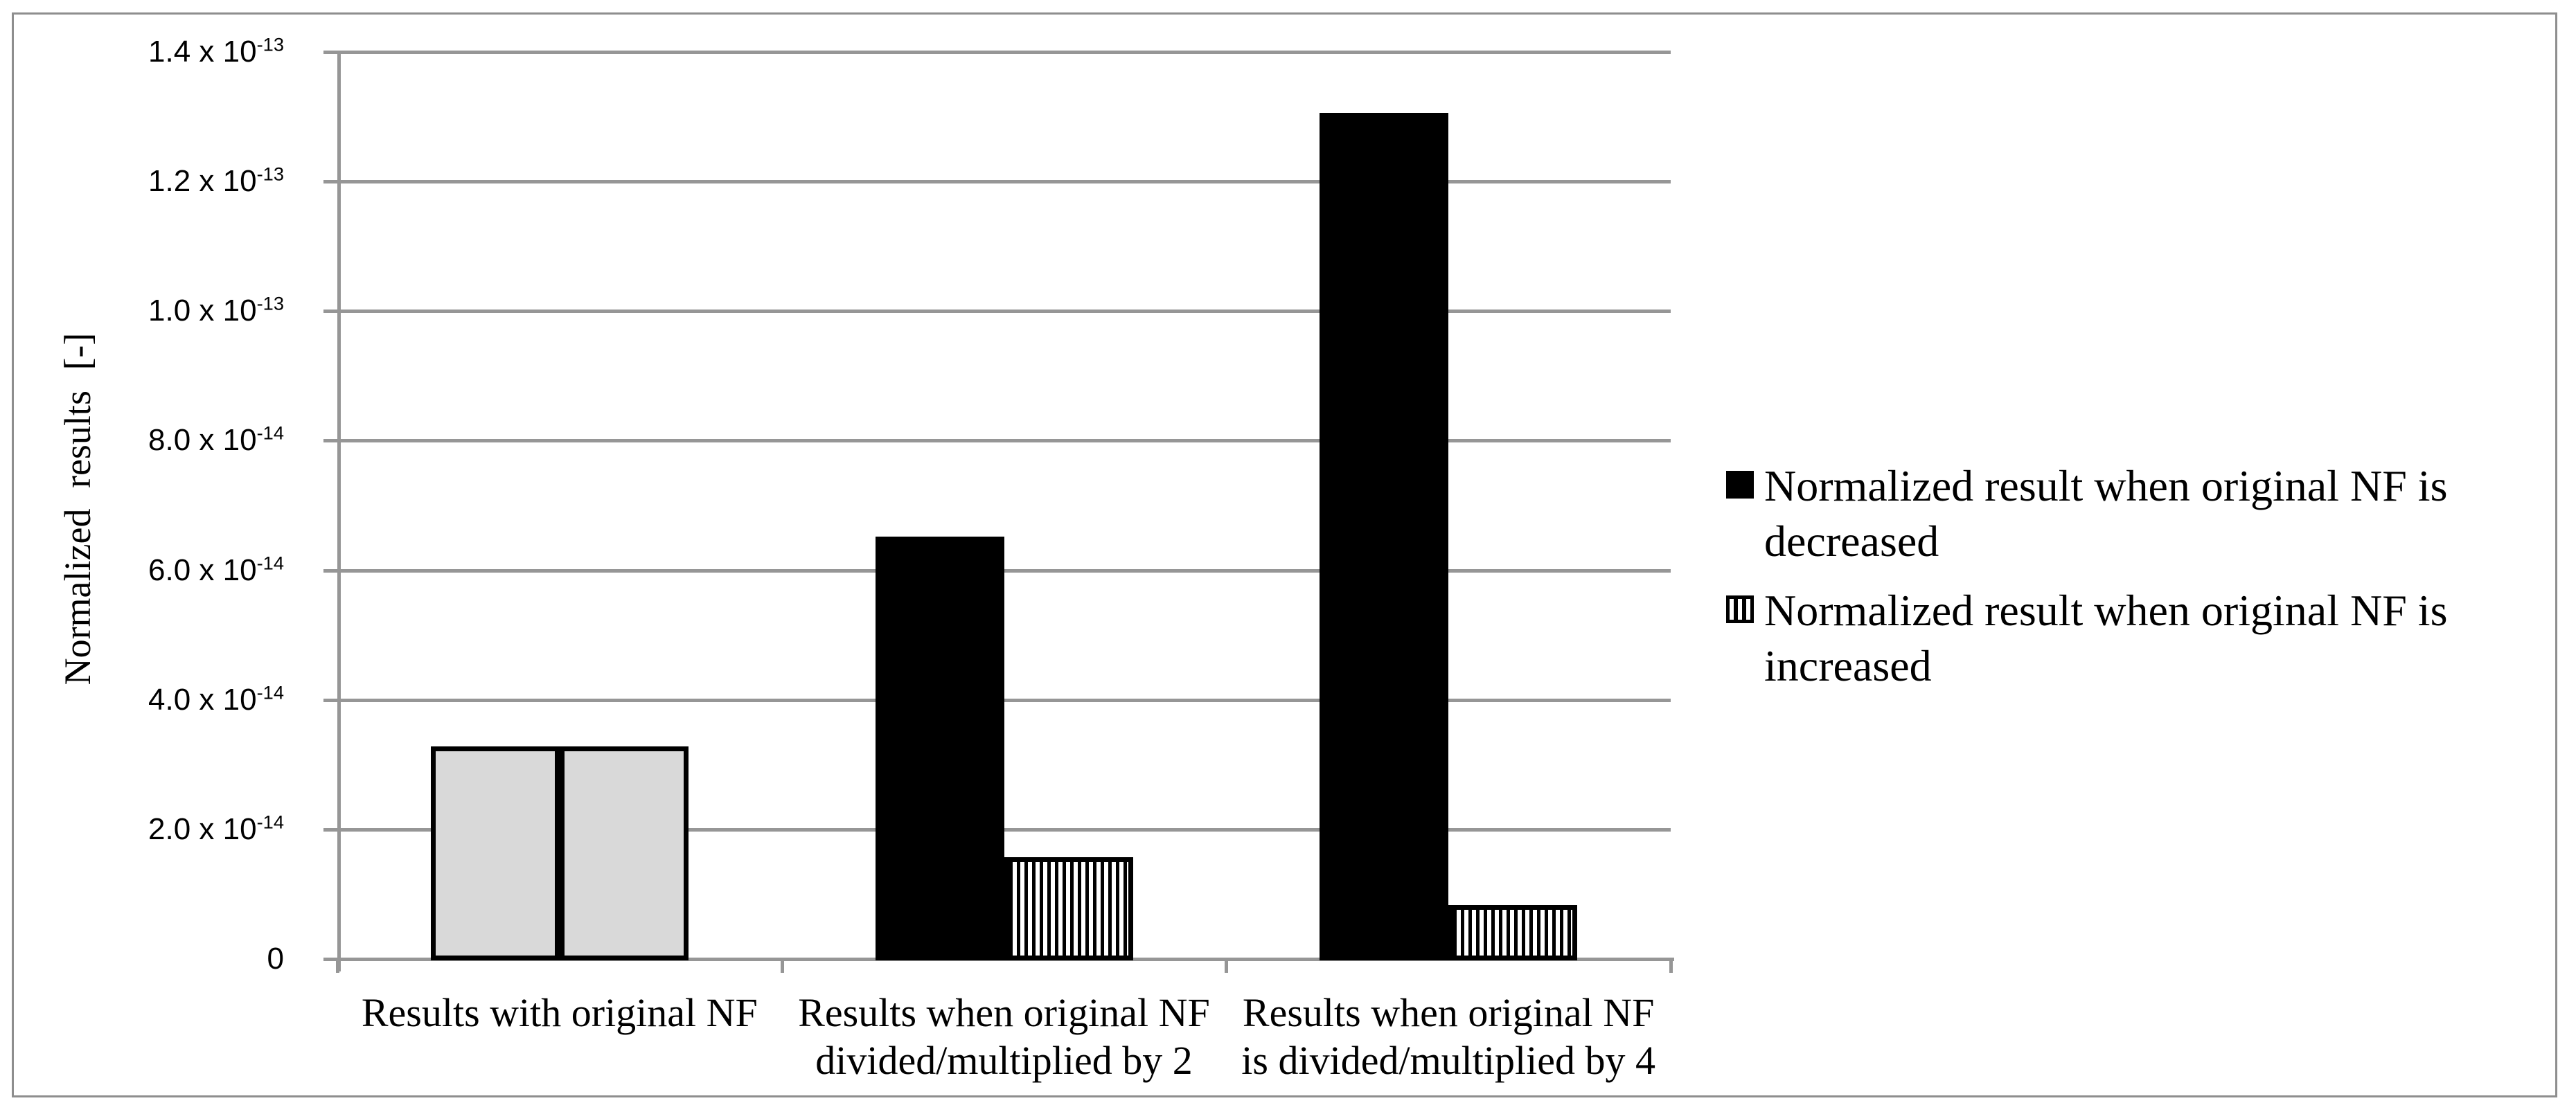  What do you see at coordinates (1851, 541) in the screenshot?
I see `legend-label-line: decreased` at bounding box center [1851, 541].